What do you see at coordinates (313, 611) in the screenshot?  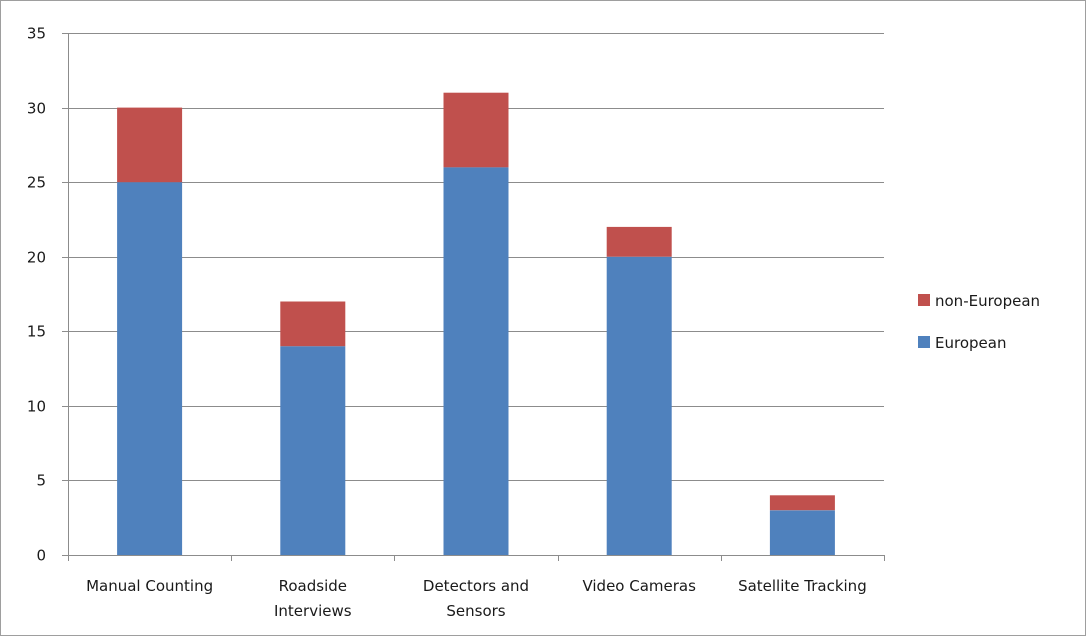 I see `x-tick-label: Interviews` at bounding box center [313, 611].